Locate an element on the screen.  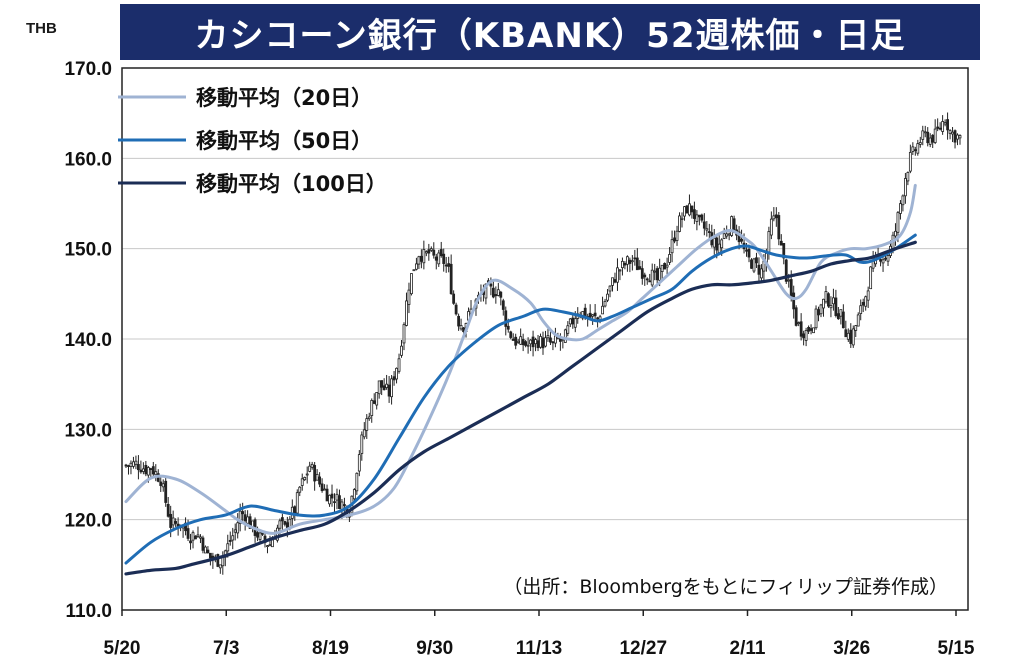
x-tick-label: 9/30 is located at coordinates (434, 648).